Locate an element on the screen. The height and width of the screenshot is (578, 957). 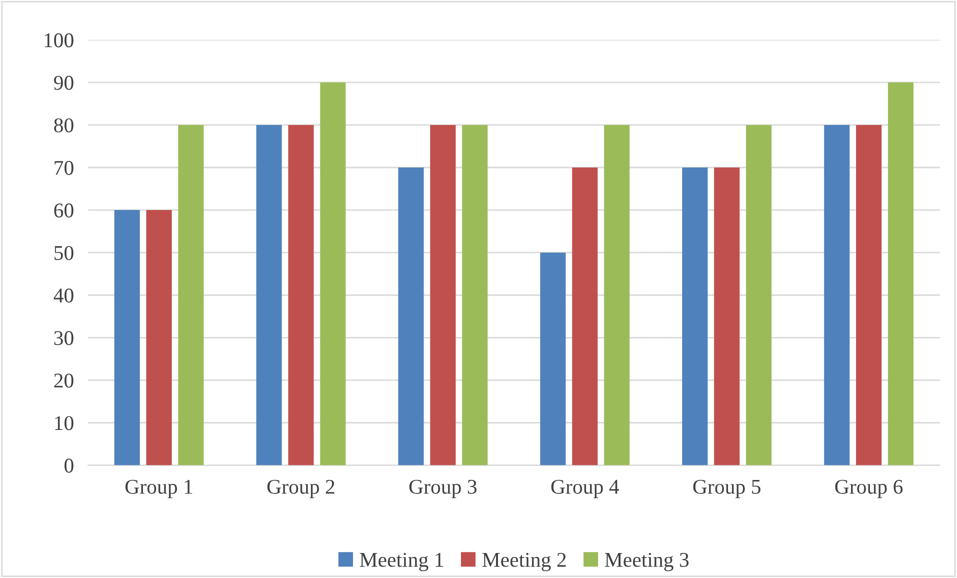
legend-label: Meeting 3 is located at coordinates (646, 562).